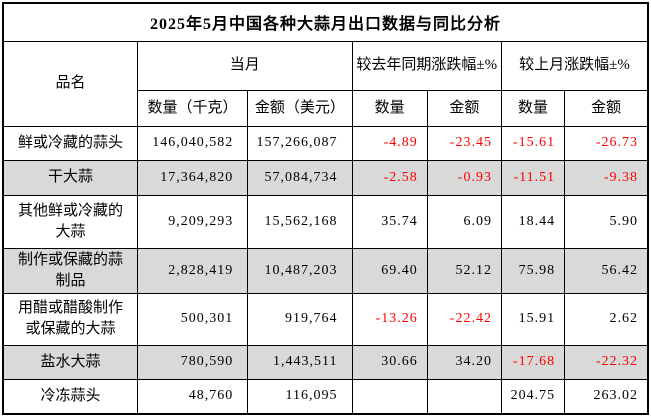 The width and height of the screenshot is (651, 416). I want to click on header-row-subcolumns: 数量（千克） 金额（美元） 数量 金额 数量 金额, so click(326, 108).